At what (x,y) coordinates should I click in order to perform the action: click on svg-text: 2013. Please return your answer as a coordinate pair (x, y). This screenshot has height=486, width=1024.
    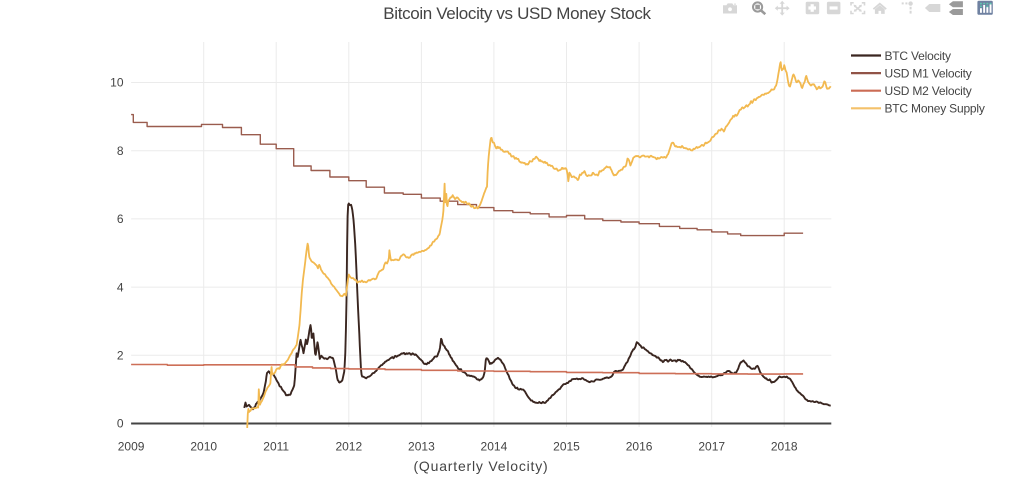
    Looking at the image, I should click on (421, 447).